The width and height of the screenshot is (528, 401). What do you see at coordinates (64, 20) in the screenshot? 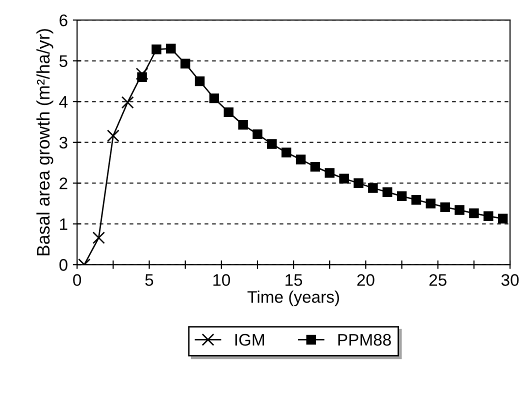
I see `y-tick-label: 6` at bounding box center [64, 20].